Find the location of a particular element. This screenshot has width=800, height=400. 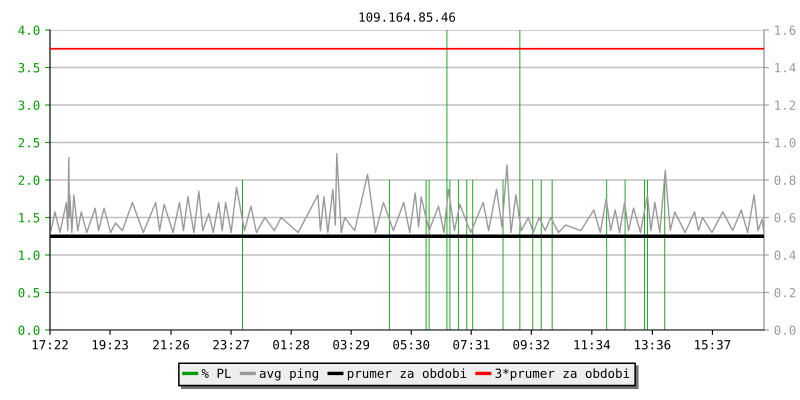

y2-tick-label: 0.0 is located at coordinates (785, 330).